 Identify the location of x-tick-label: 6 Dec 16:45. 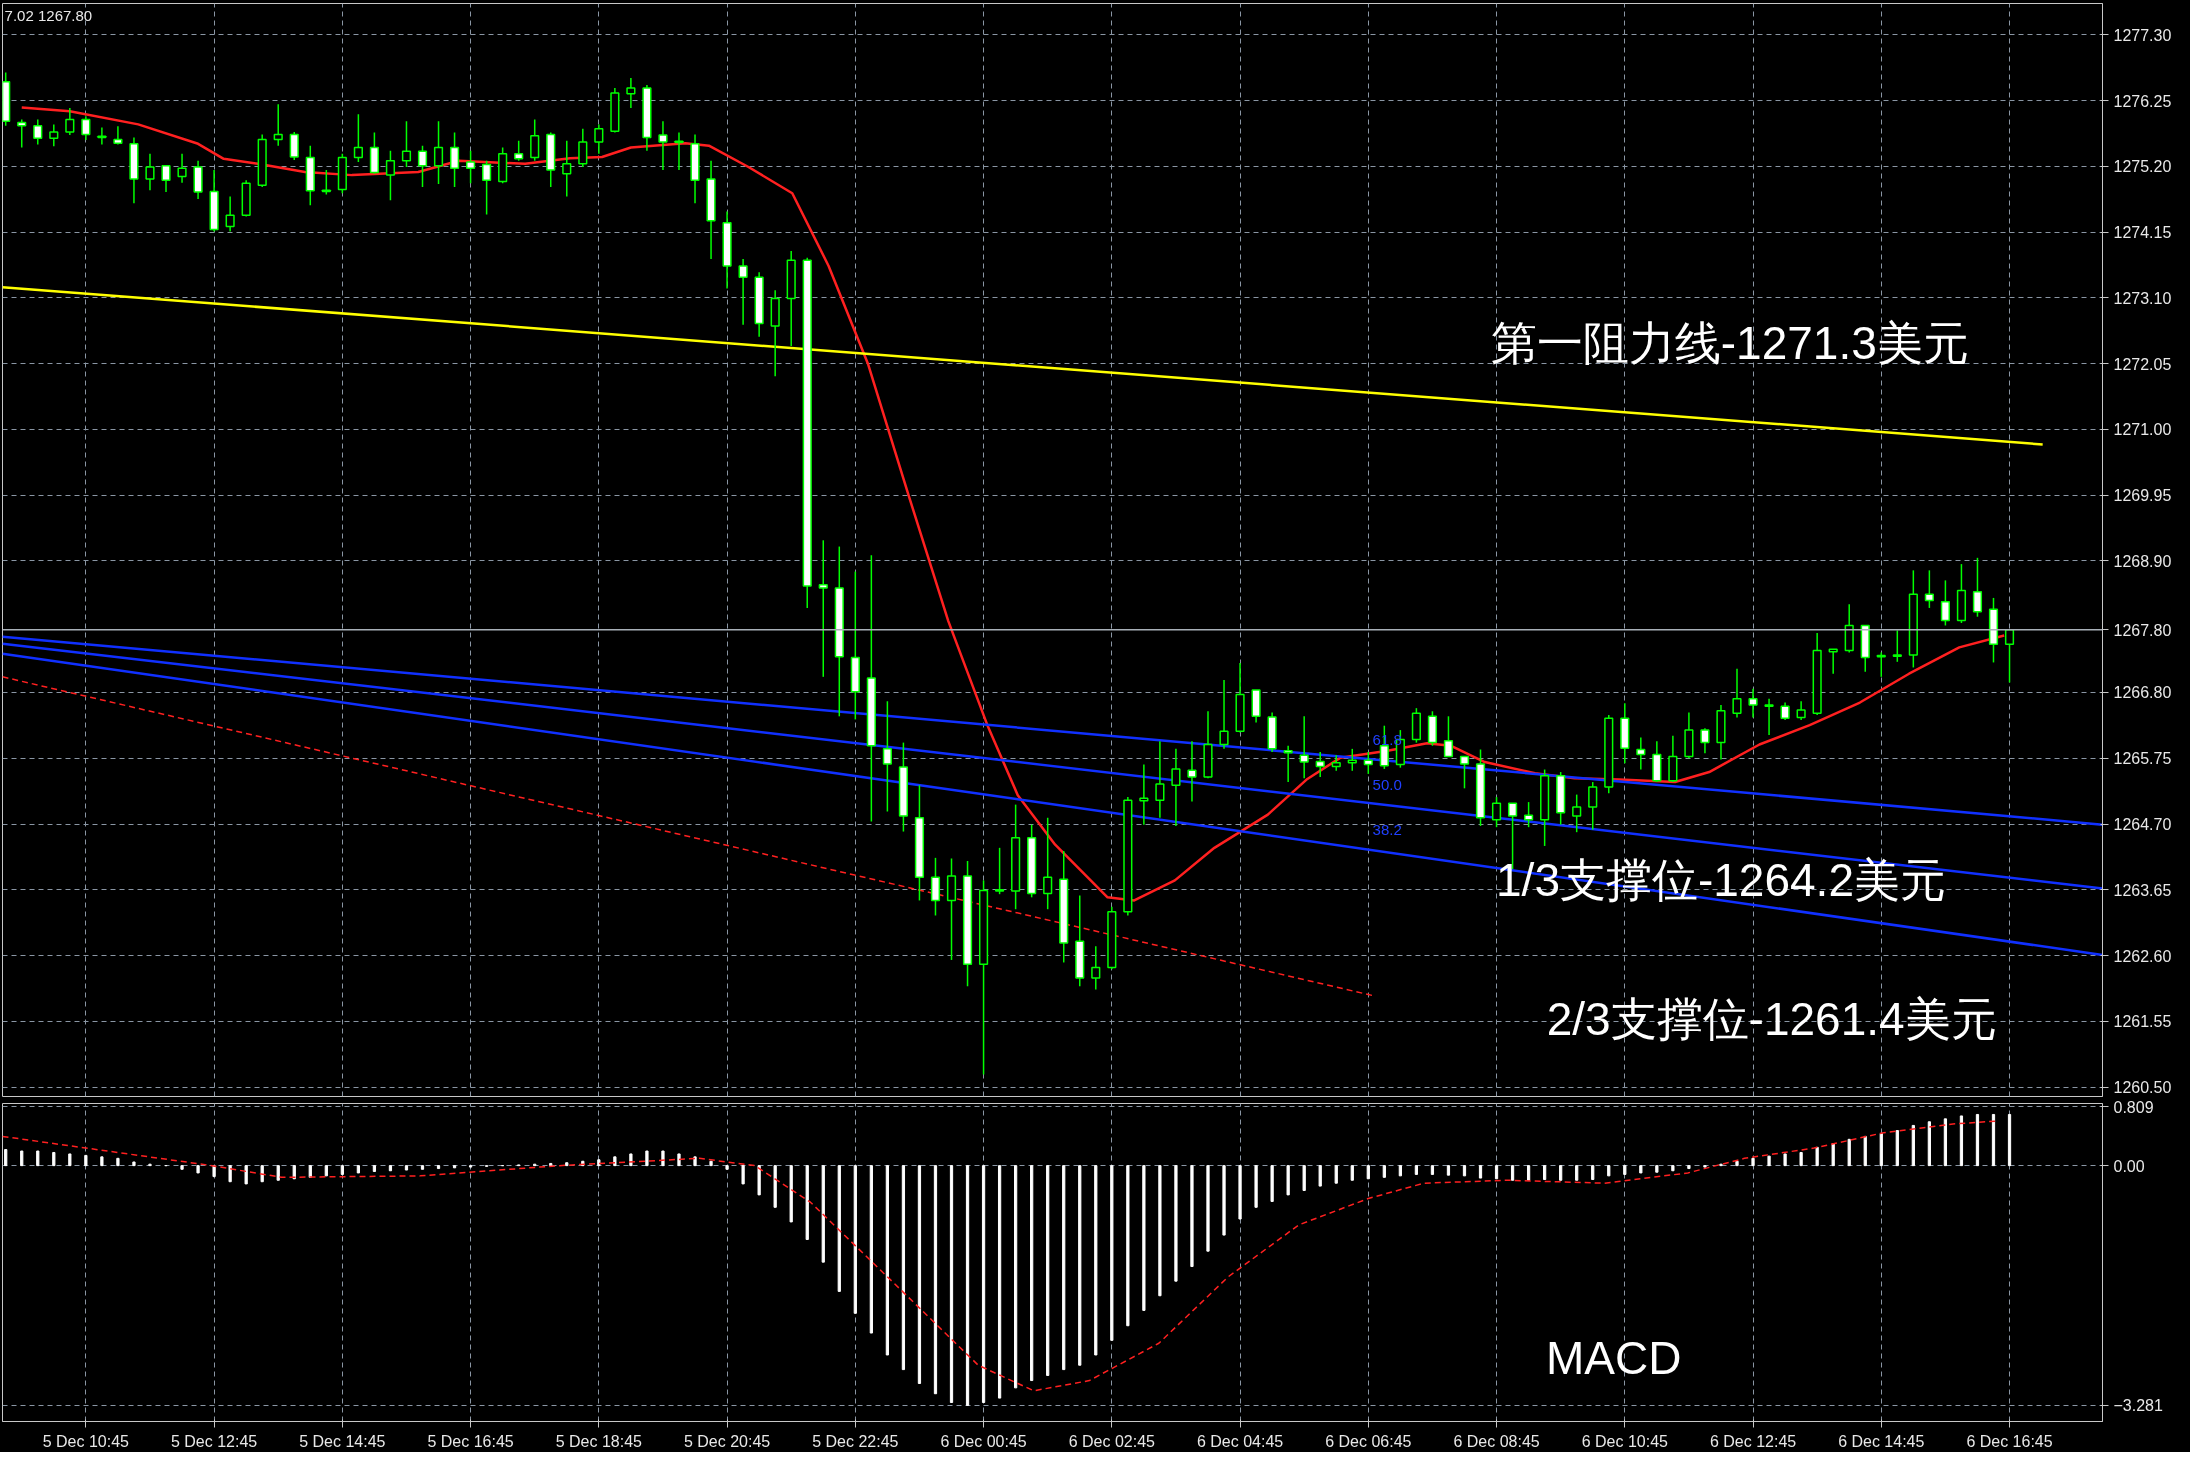
(2009, 1441).